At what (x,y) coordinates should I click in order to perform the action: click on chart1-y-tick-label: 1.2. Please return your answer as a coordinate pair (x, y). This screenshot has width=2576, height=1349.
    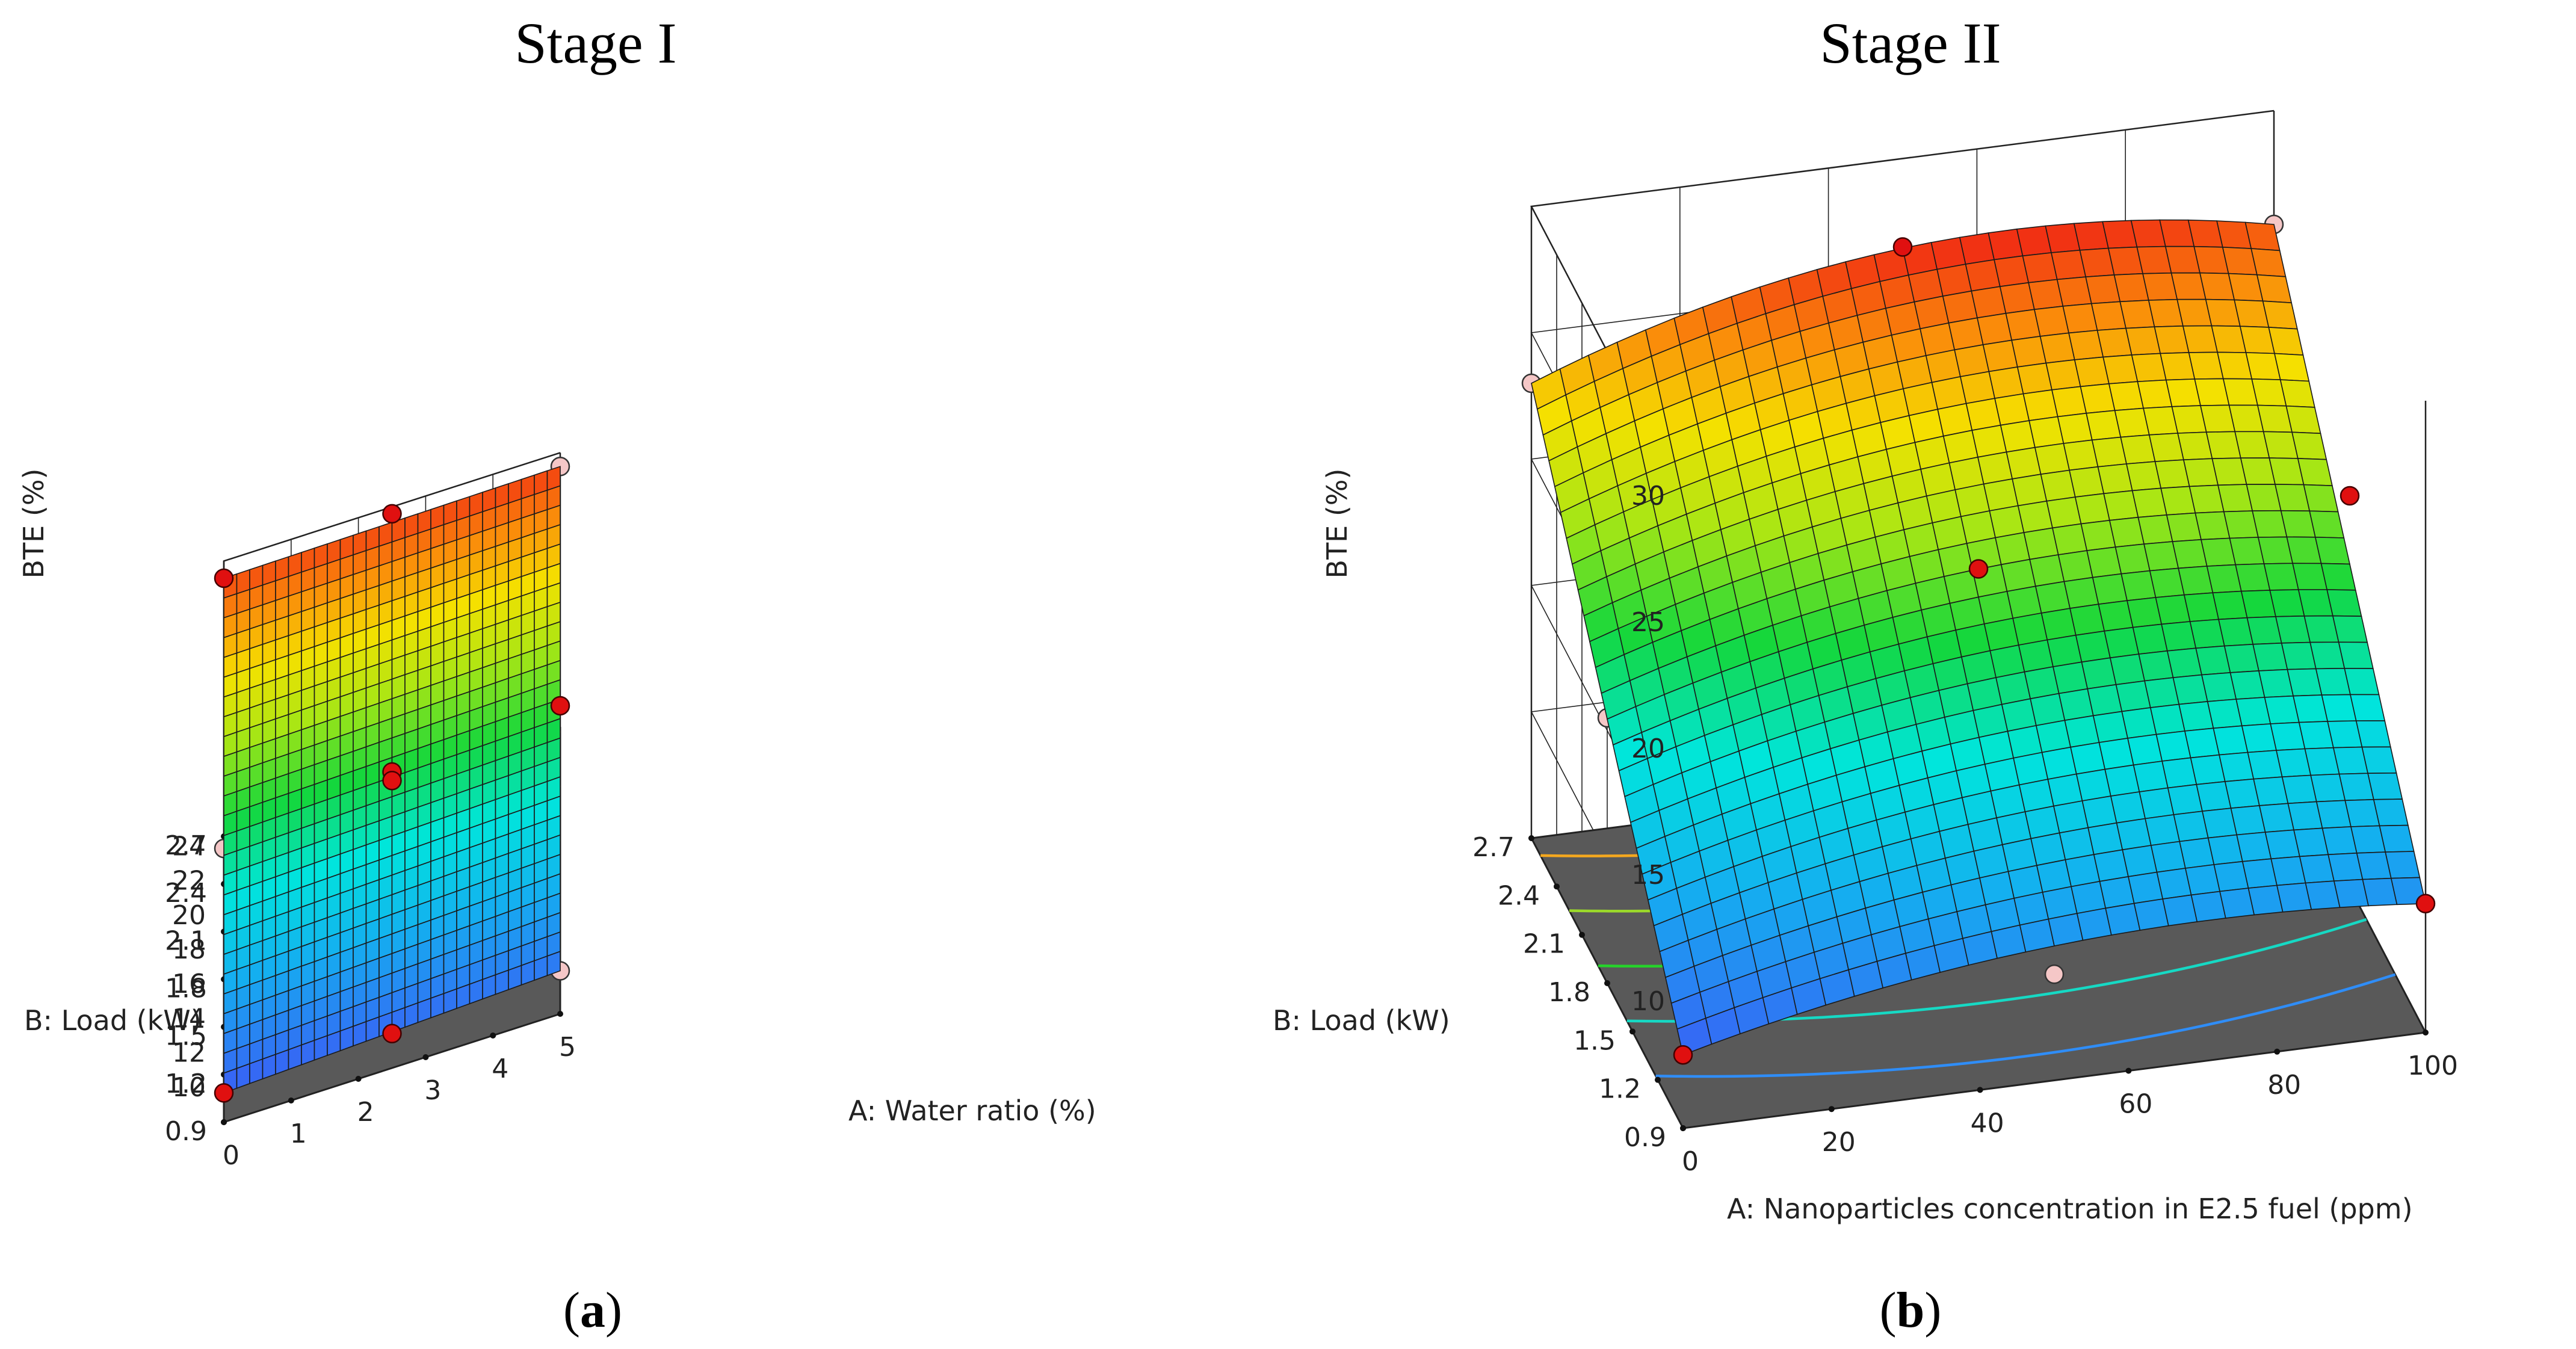
    Looking at the image, I should click on (1620, 1089).